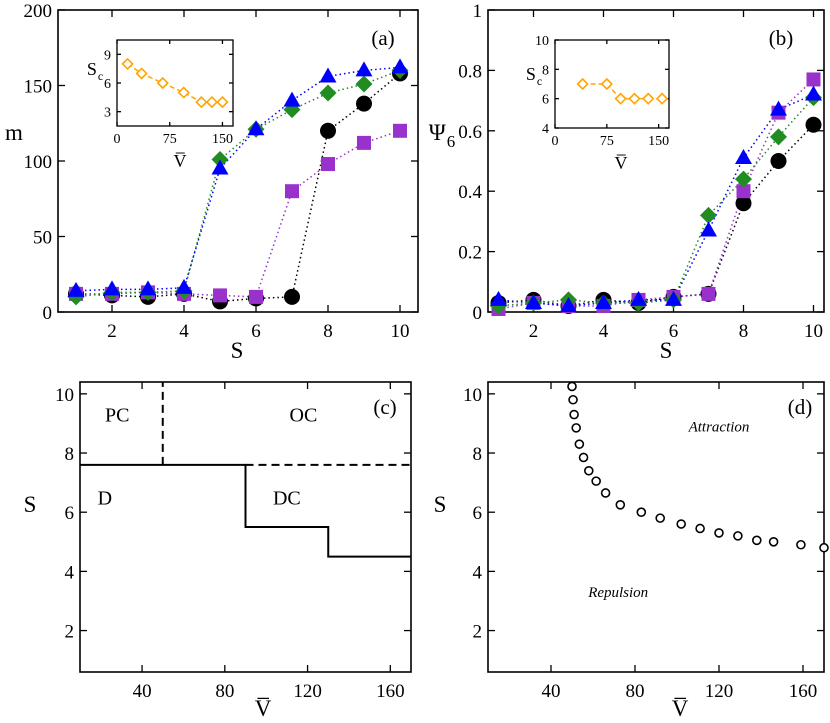  I want to click on panel-label: (a), so click(382, 38).